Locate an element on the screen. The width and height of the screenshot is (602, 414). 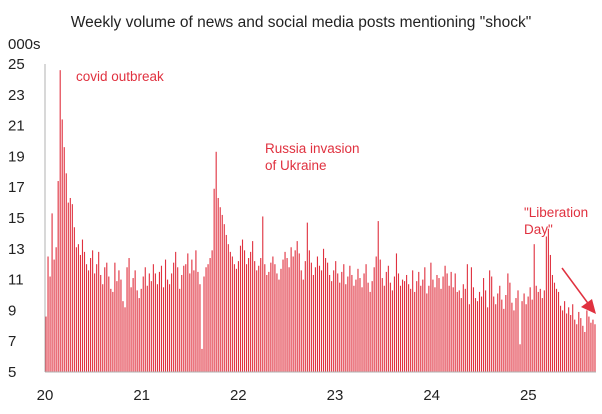
y-tick-label: 15 is located at coordinates (16, 218).